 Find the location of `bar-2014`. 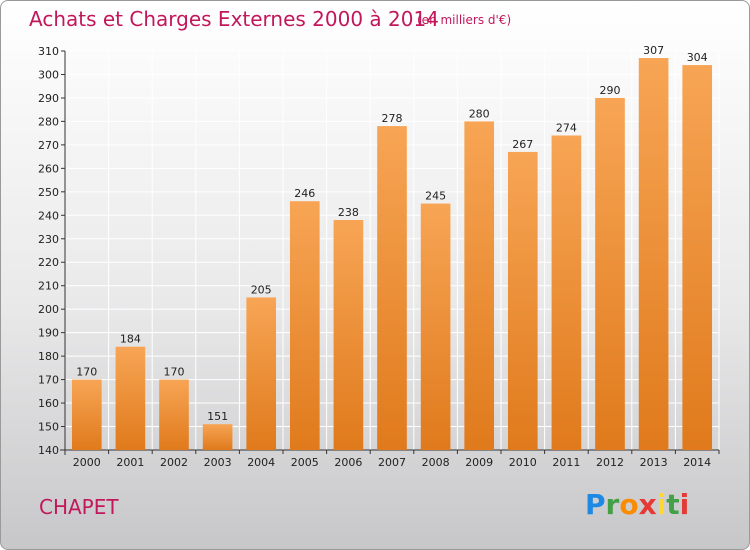

bar-2014 is located at coordinates (697, 258).